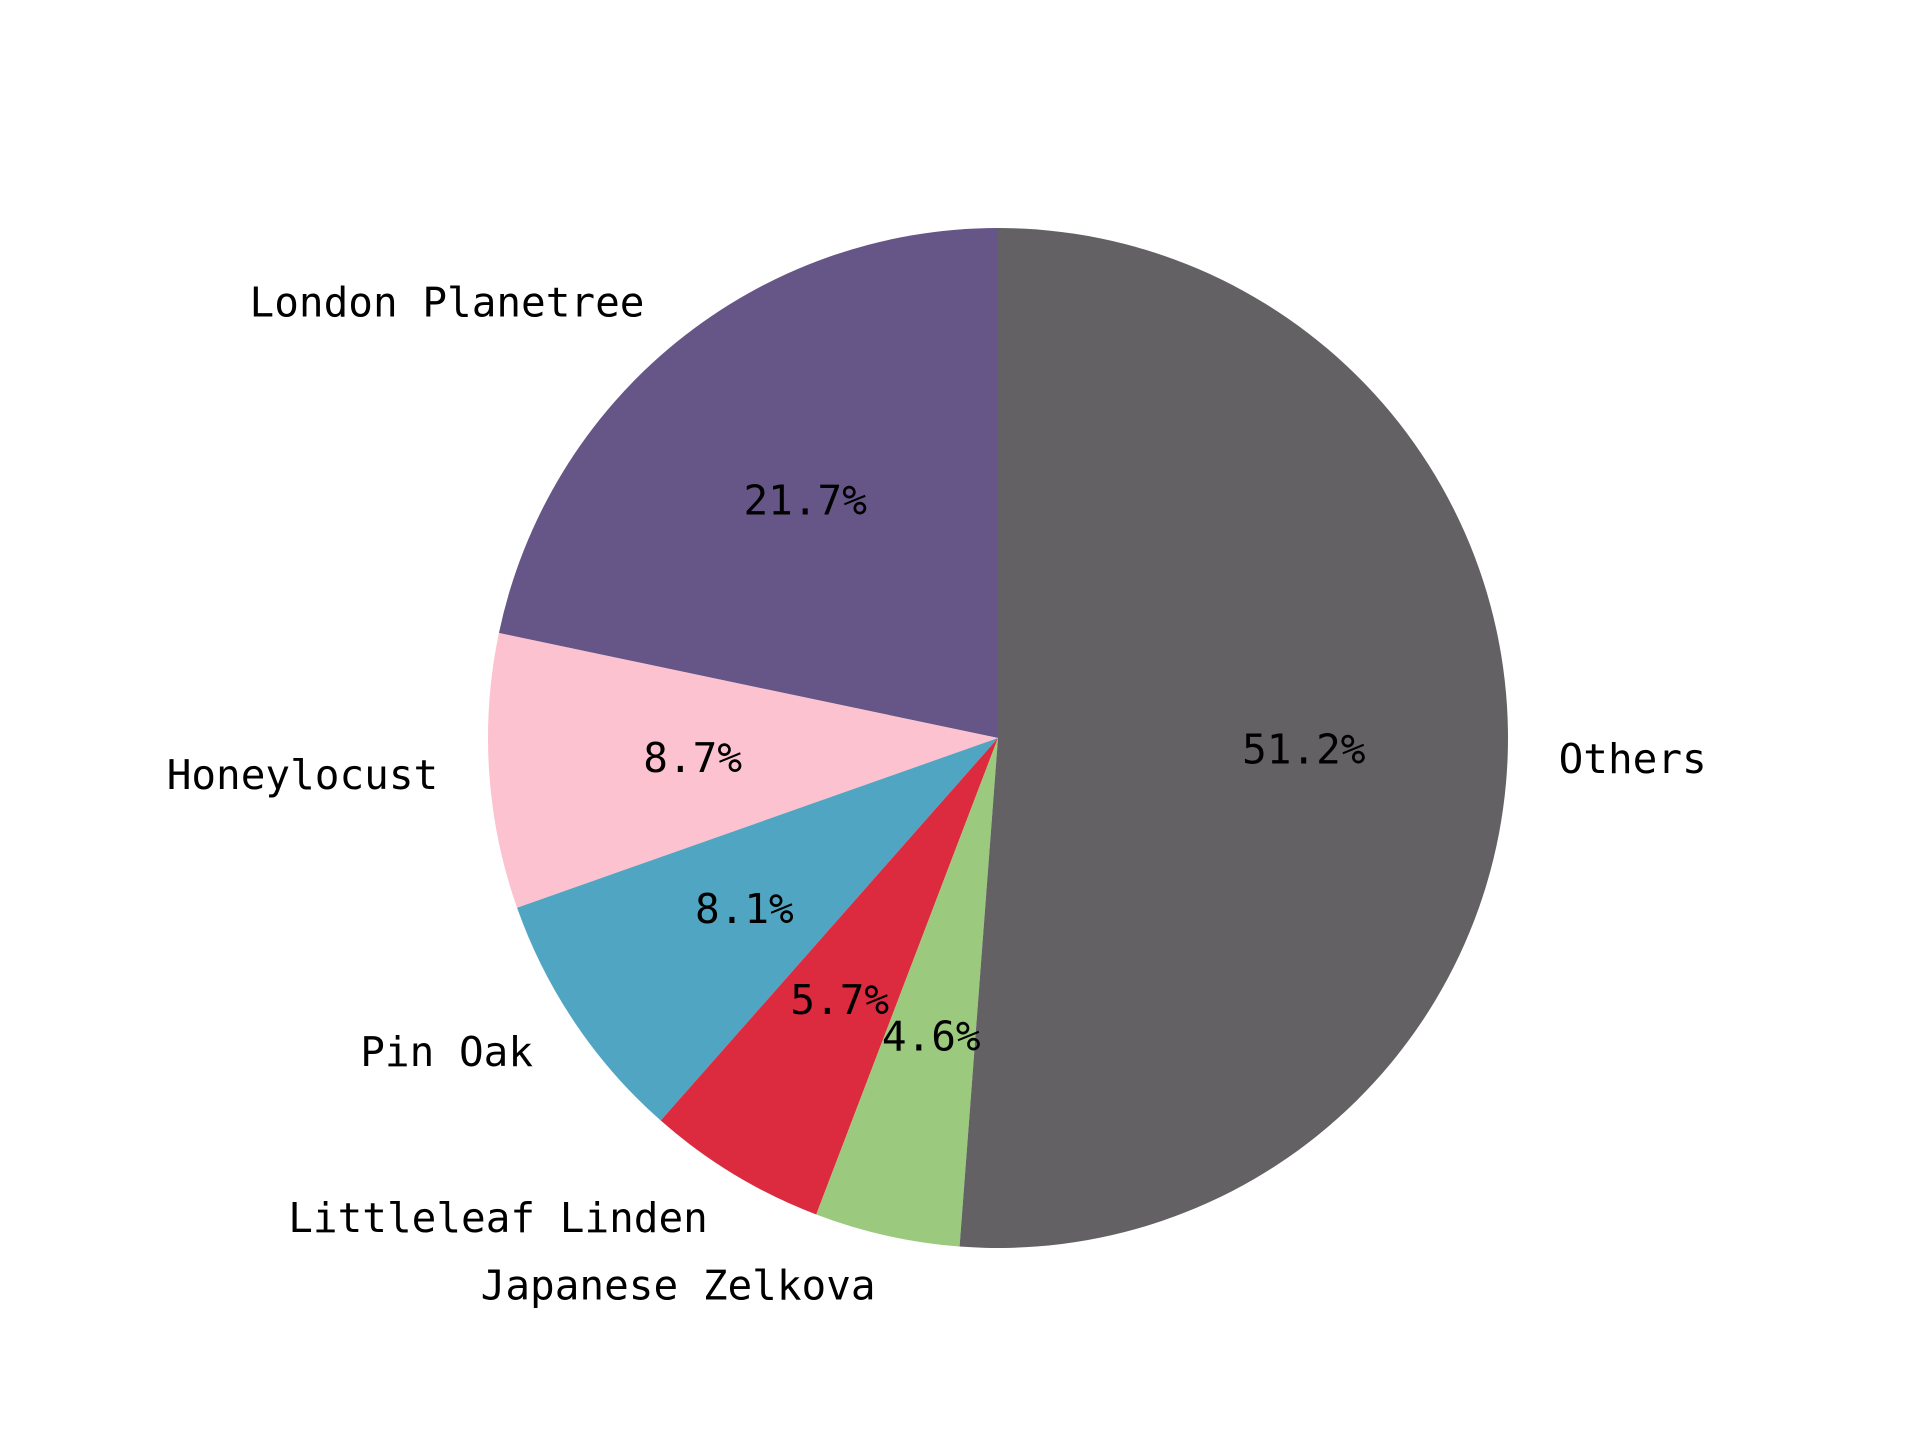 The image size is (1920, 1440). Describe the element at coordinates (692, 758) in the screenshot. I see `percent-label-honeylocust: 8.7%` at that location.